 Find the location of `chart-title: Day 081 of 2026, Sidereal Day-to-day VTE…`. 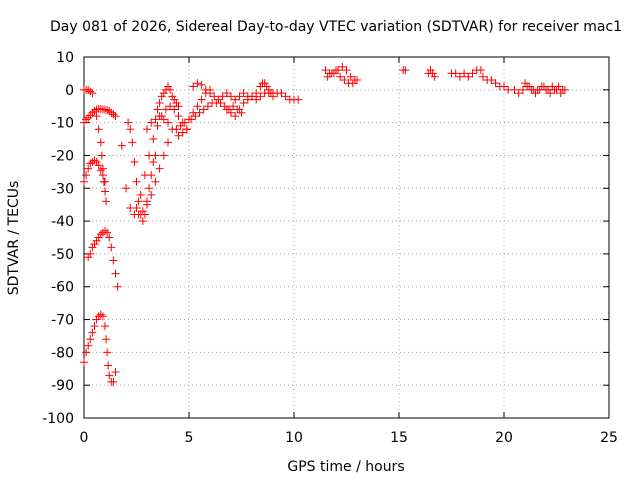

chart-title: Day 081 of 2026, Sidereal Day-to-day VTE… is located at coordinates (336, 27).